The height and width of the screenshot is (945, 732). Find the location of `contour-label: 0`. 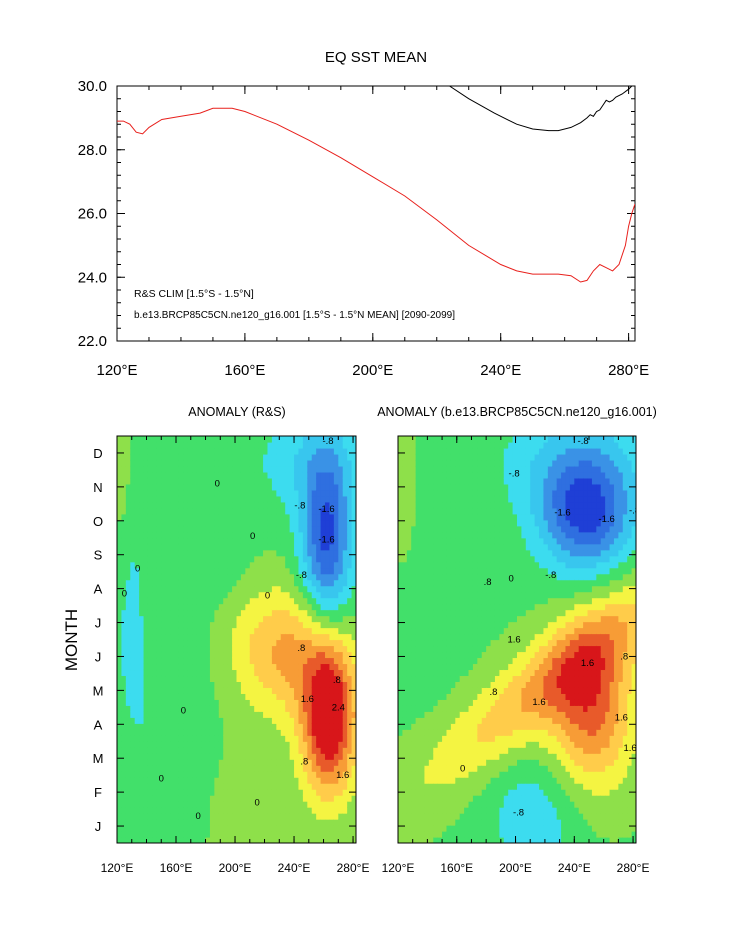

contour-label: 0 is located at coordinates (267, 595).